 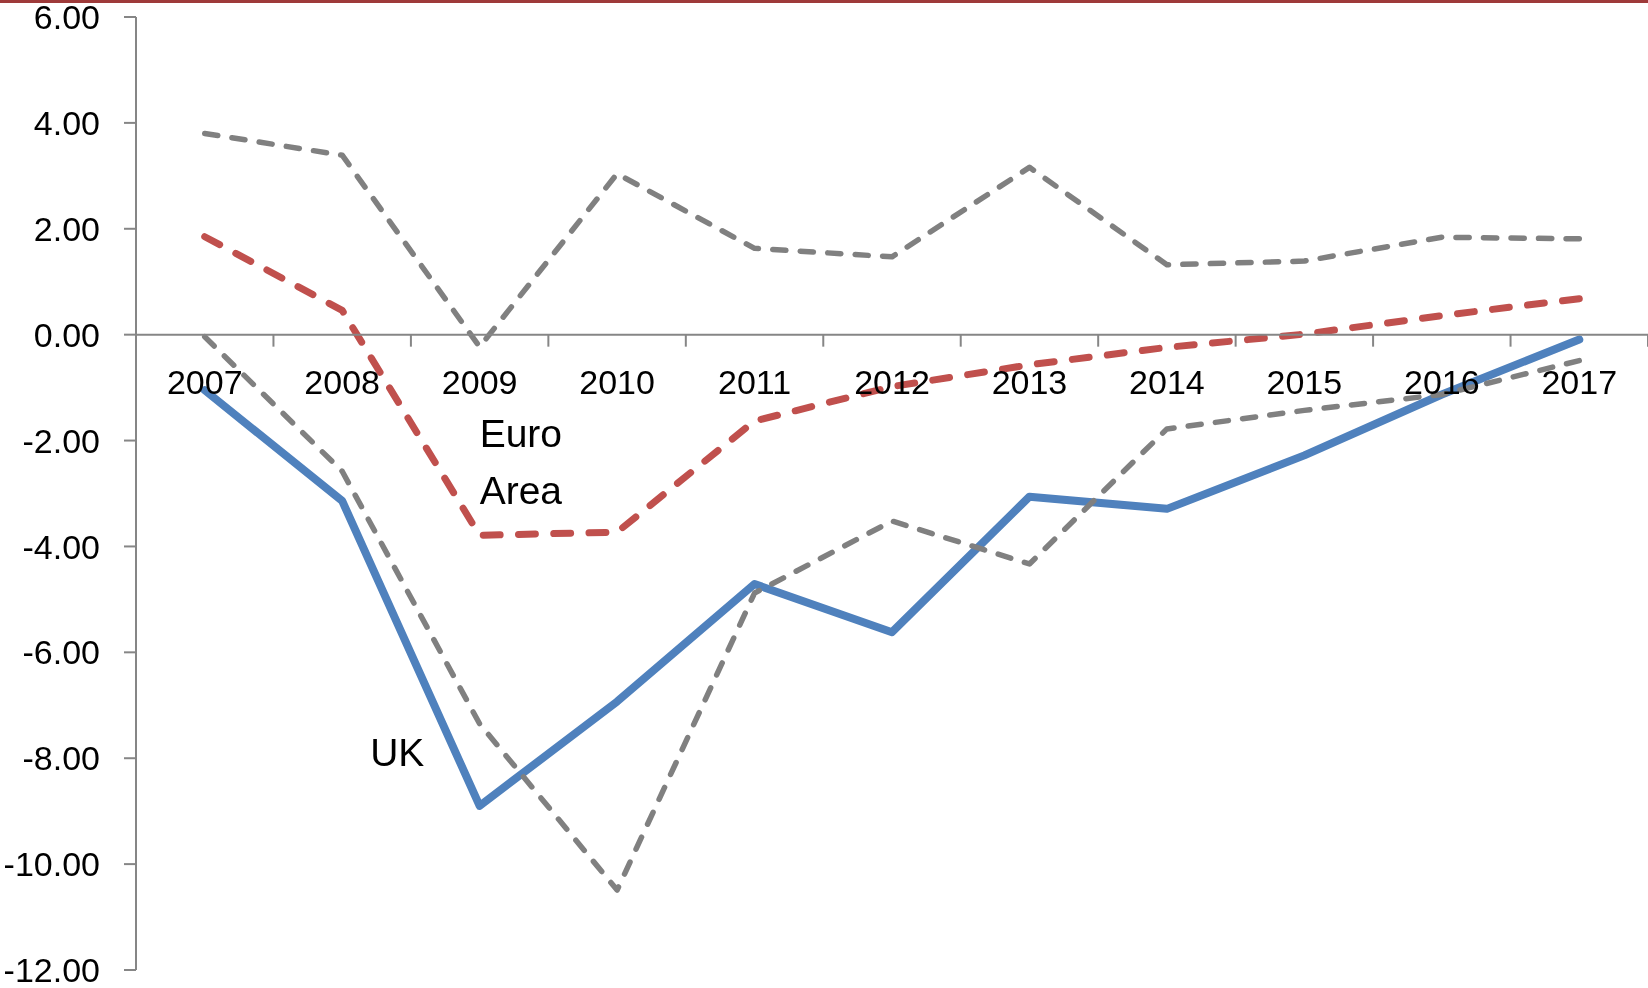 What do you see at coordinates (1029, 381) in the screenshot?
I see `x-tick-label: 2013` at bounding box center [1029, 381].